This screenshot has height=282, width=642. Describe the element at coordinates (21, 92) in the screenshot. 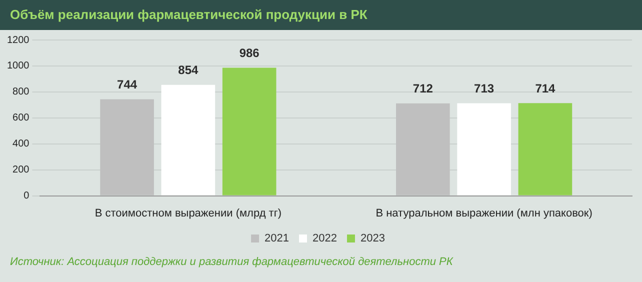

I see `y-tick-label: 800` at that location.